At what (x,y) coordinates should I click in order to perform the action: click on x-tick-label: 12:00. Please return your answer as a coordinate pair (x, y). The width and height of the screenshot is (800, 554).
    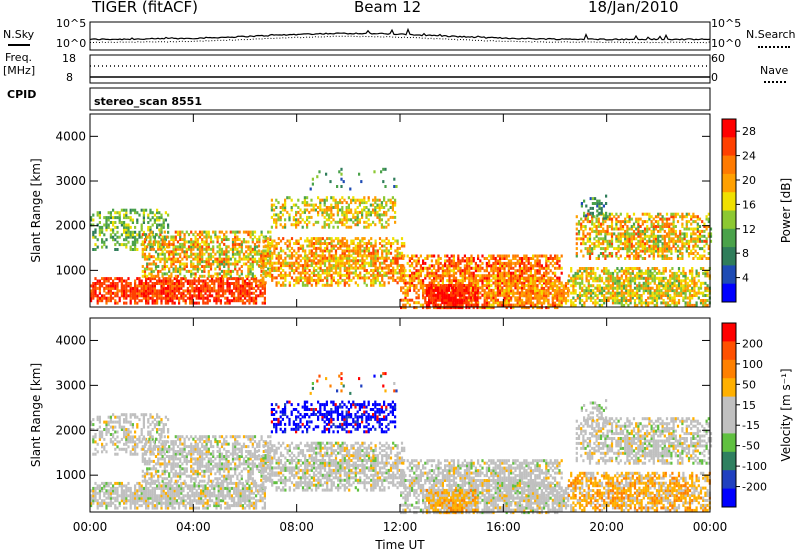
    Looking at the image, I should click on (400, 527).